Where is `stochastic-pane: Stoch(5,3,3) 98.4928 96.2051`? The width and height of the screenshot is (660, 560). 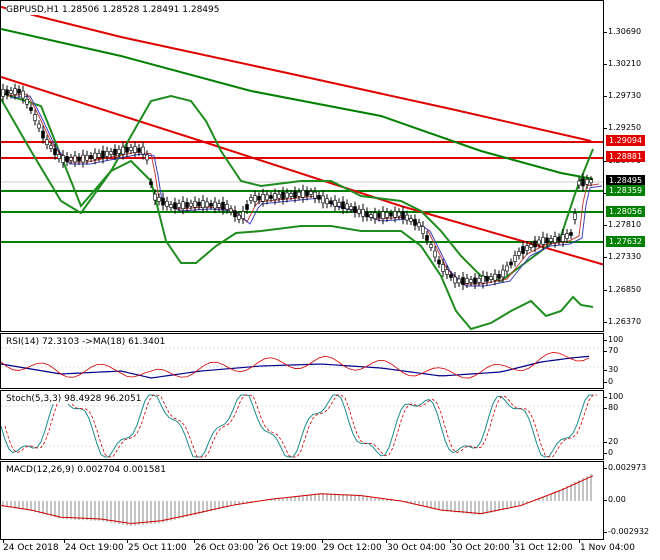 stochastic-pane: Stoch(5,3,3) 98.4928 96.2051 is located at coordinates (302, 425).